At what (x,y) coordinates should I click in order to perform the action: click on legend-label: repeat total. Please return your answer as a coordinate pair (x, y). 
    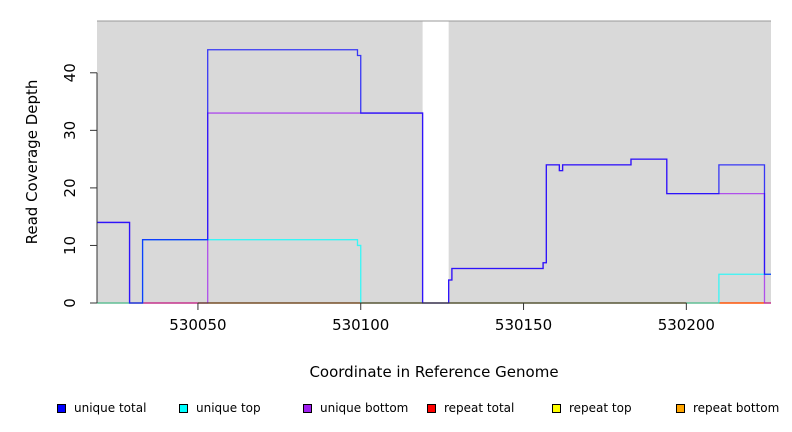
    Looking at the image, I should click on (479, 408).